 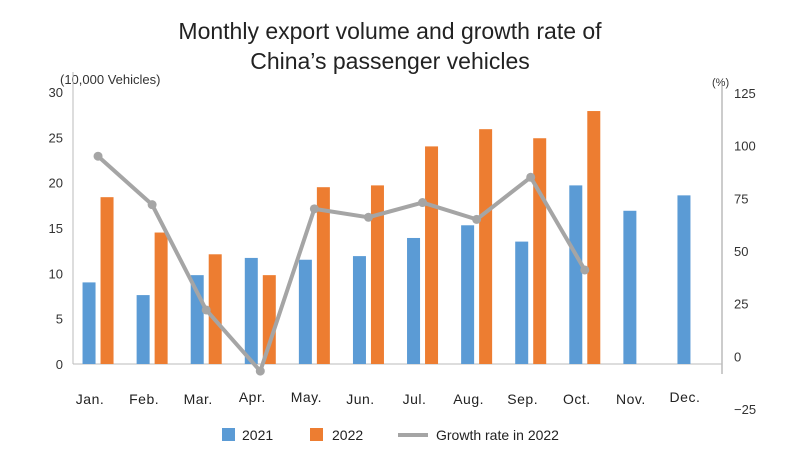 What do you see at coordinates (741, 304) in the screenshot?
I see `right-tick-label: 25` at bounding box center [741, 304].